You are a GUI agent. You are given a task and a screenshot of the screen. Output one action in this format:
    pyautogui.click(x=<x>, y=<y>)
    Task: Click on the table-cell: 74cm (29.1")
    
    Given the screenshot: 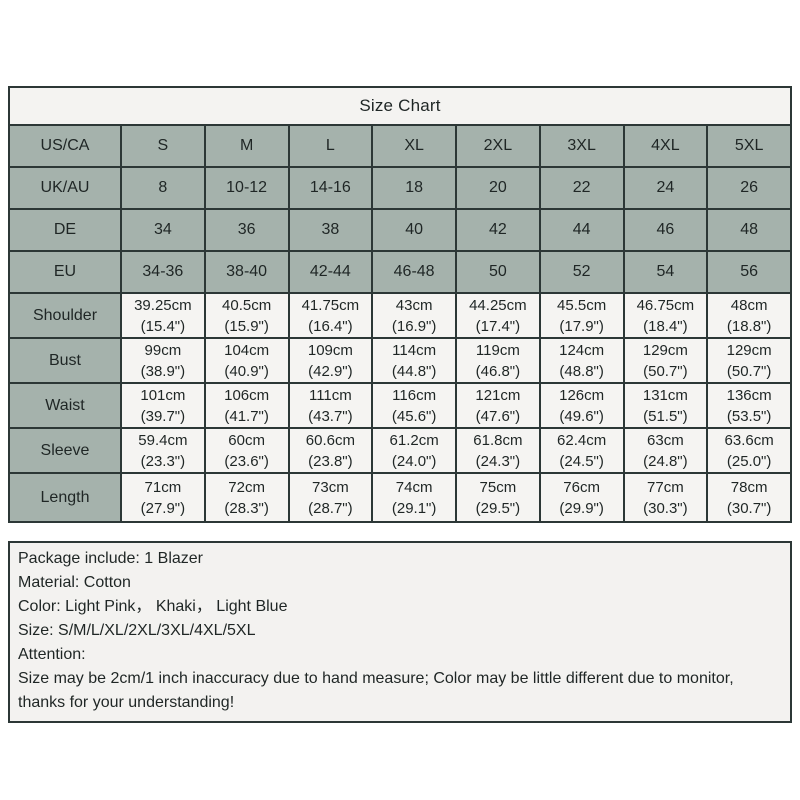 What is the action you would take?
    pyautogui.click(x=414, y=497)
    